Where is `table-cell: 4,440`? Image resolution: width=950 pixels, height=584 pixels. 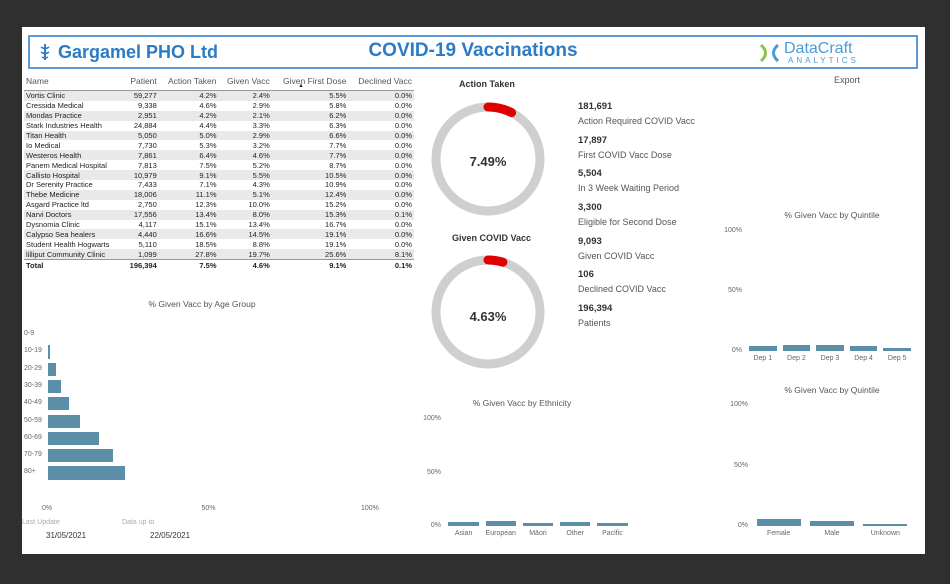
table-cell: 4,440 is located at coordinates (141, 234).